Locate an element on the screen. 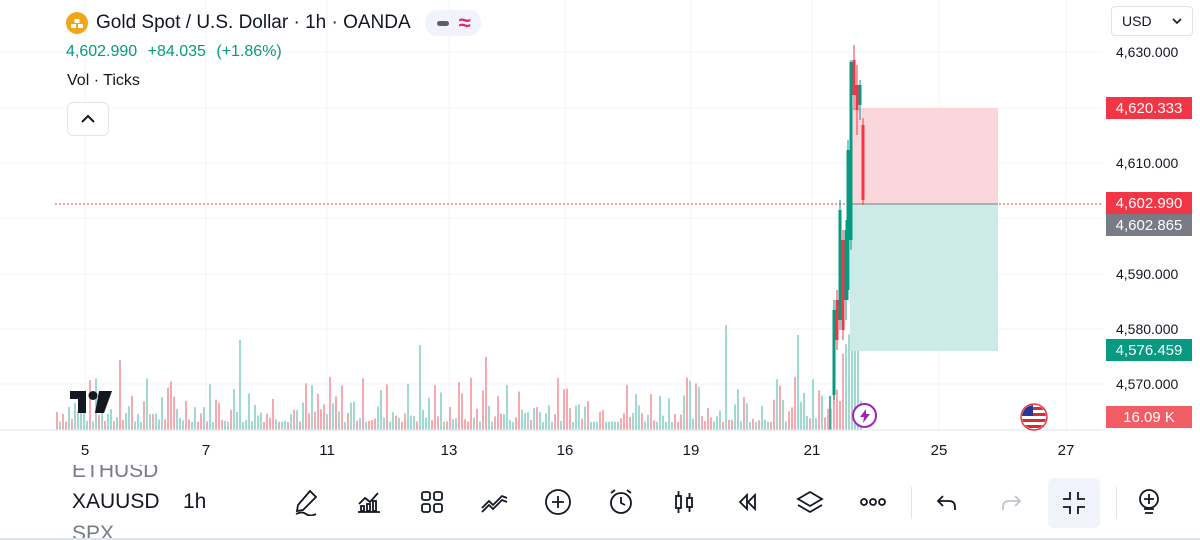  stop-loss-zone is located at coordinates (924, 156).